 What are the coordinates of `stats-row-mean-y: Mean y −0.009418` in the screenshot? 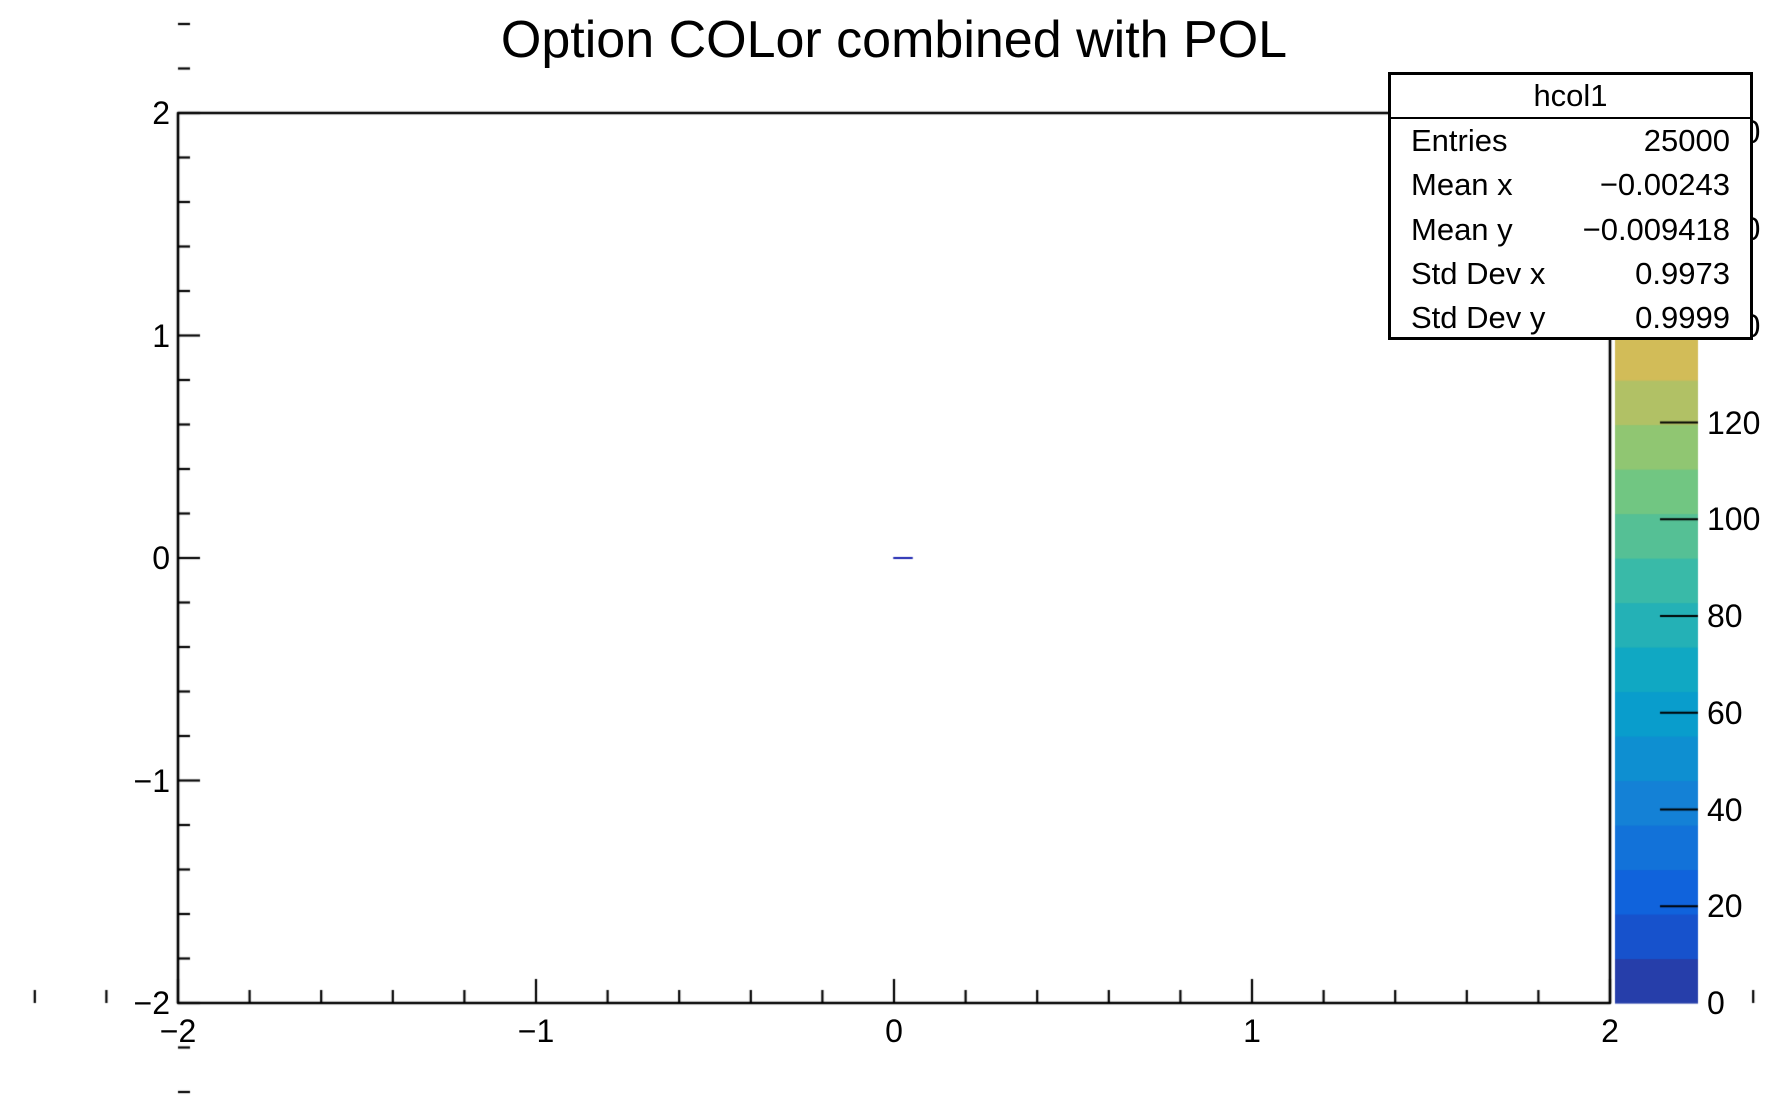 It's located at (1570, 229).